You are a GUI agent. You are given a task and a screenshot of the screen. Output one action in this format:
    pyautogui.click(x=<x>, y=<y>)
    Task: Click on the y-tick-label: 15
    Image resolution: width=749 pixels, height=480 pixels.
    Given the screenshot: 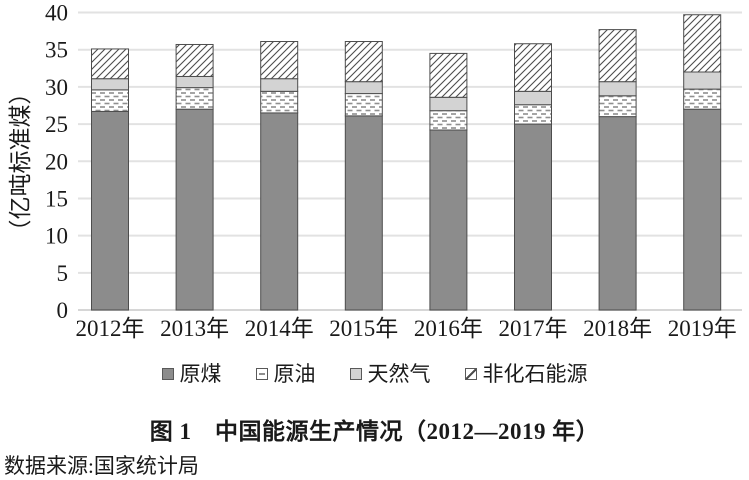 What is the action you would take?
    pyautogui.click(x=56, y=198)
    